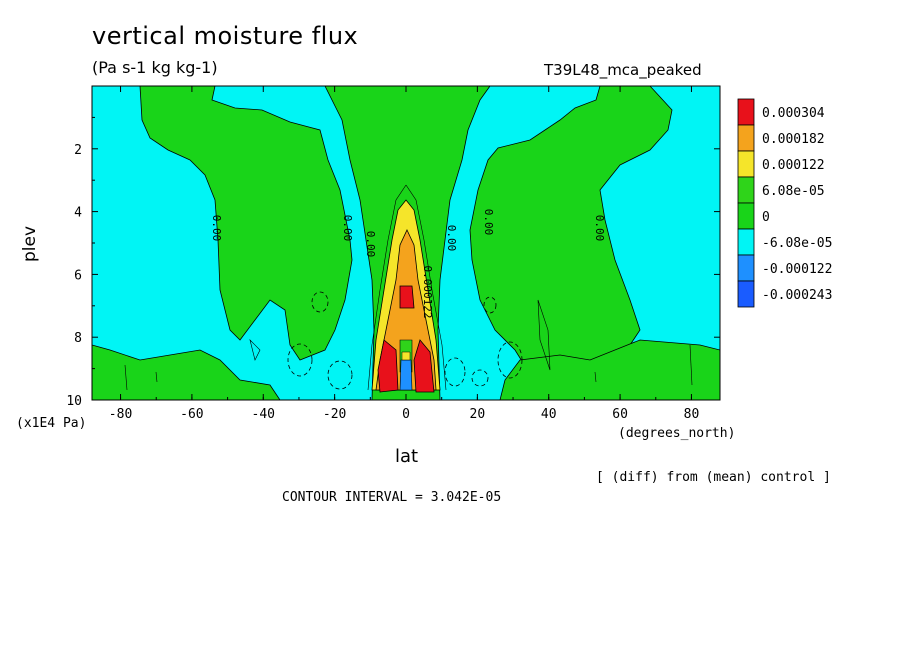  I want to click on negative-contours, so click(405, 340).